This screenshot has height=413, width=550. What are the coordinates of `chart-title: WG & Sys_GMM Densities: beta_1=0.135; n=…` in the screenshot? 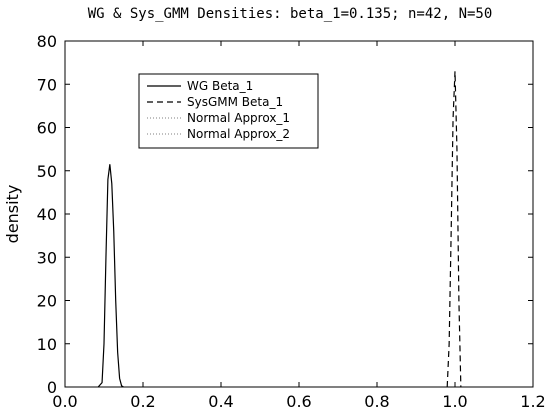 It's located at (290, 14).